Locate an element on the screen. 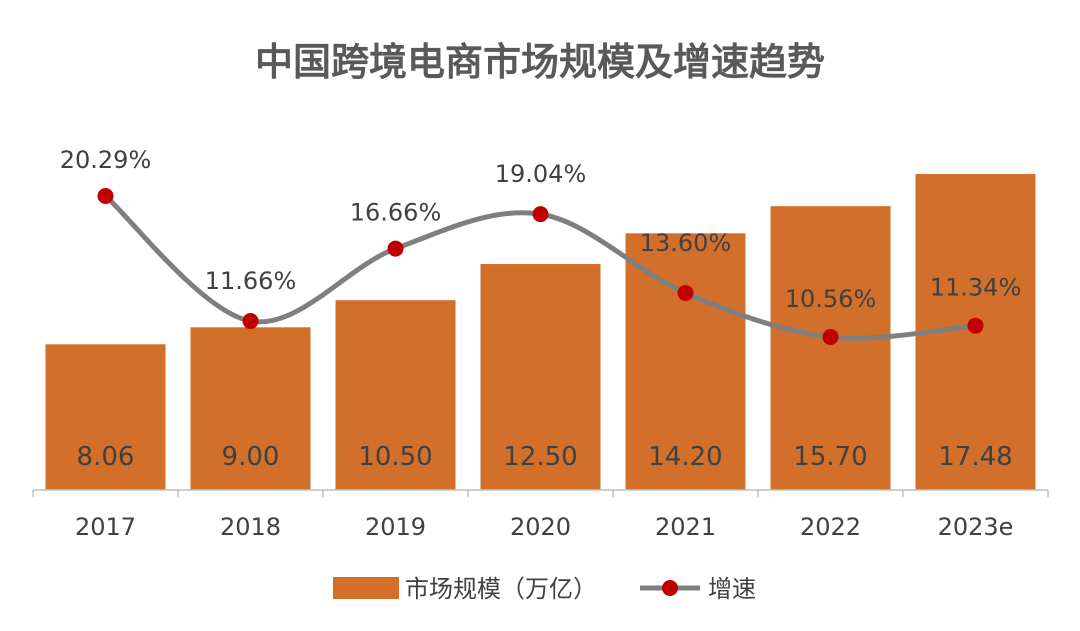 The width and height of the screenshot is (1080, 631). legend: 市场规模（万亿） 增速 is located at coordinates (544, 589).